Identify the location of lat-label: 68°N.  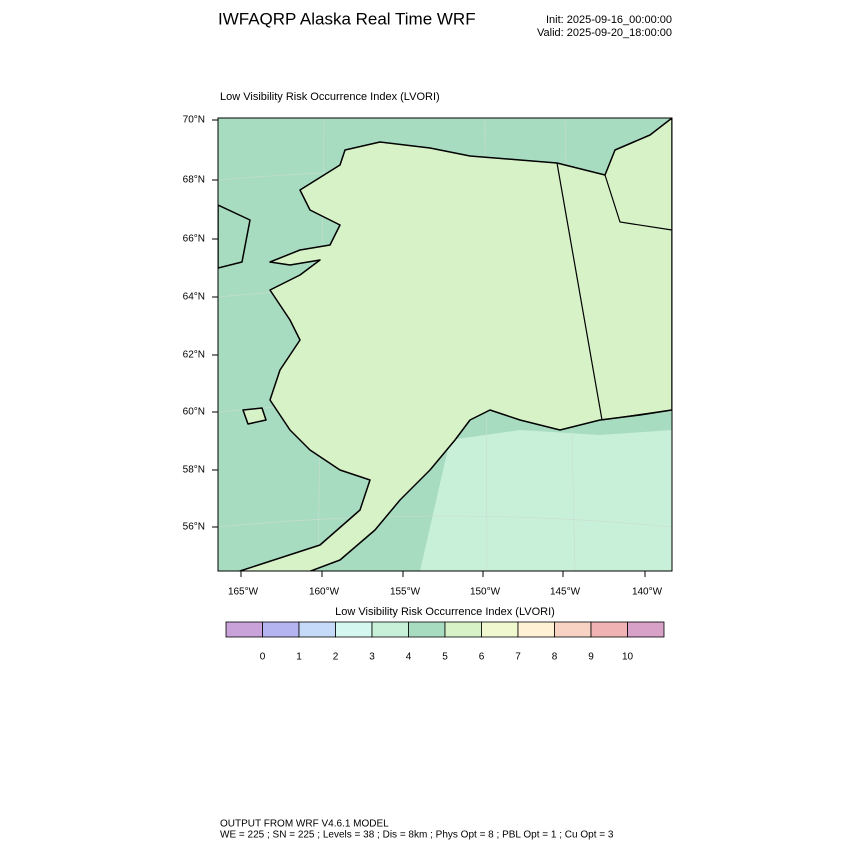
(194, 180).